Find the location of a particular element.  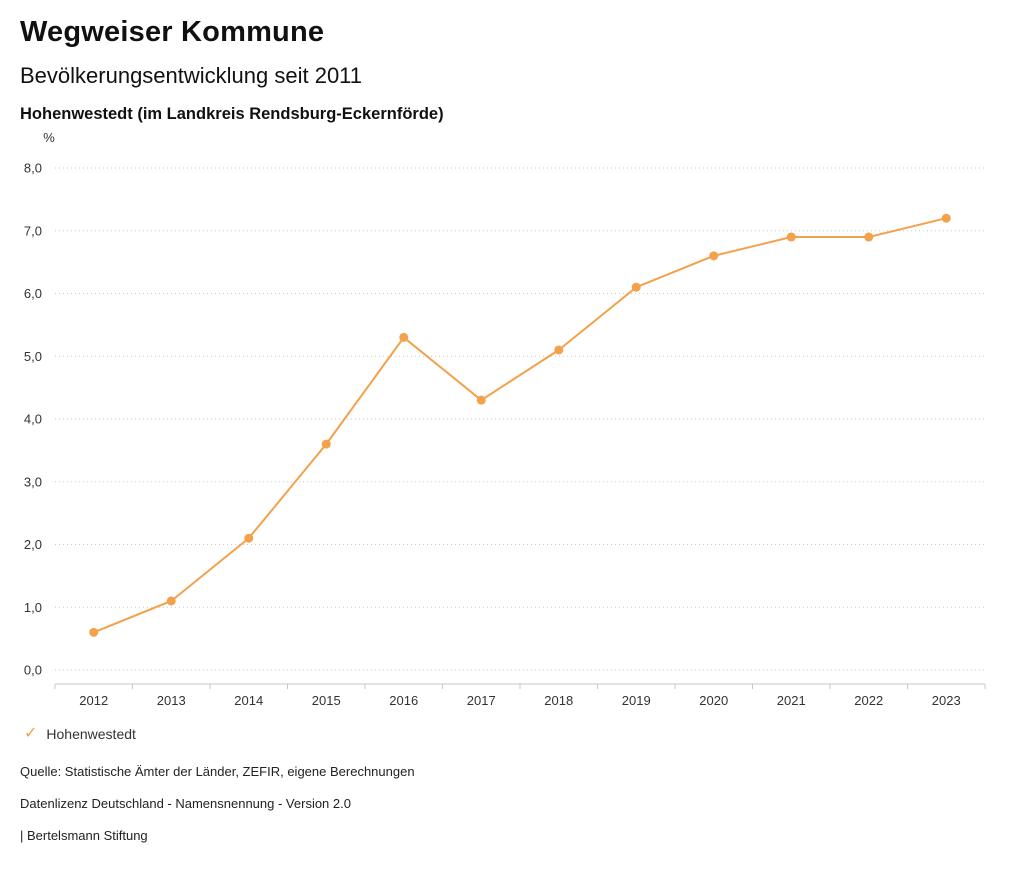

x-axis-tick-label: 2023 is located at coordinates (946, 700).